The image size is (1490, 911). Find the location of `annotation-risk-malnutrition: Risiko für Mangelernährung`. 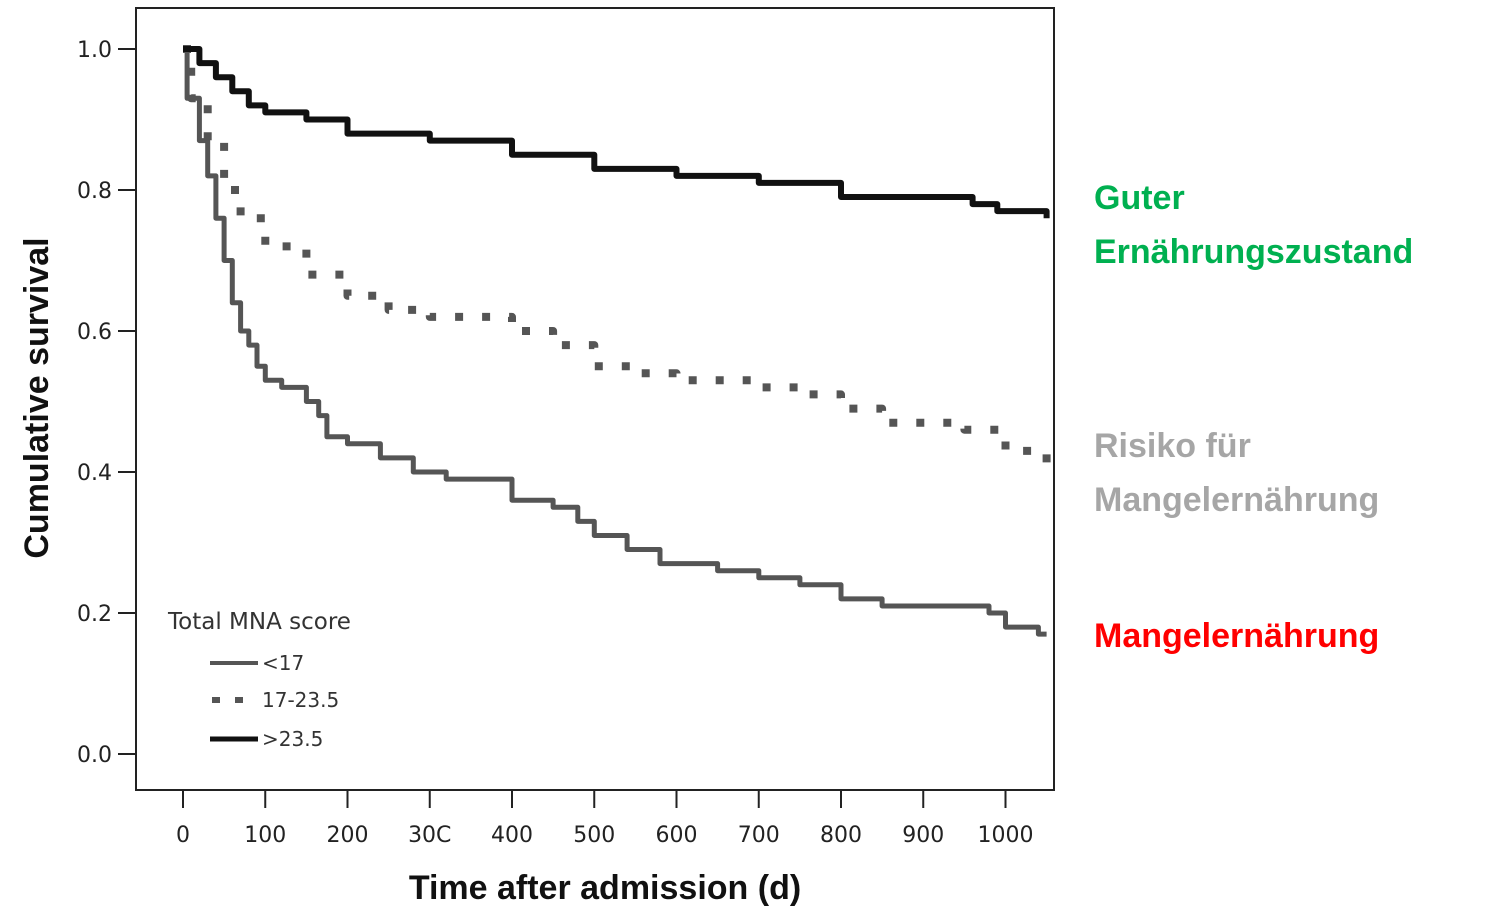

annotation-risk-malnutrition: Risiko für Mangelernährung is located at coordinates (1237, 473).